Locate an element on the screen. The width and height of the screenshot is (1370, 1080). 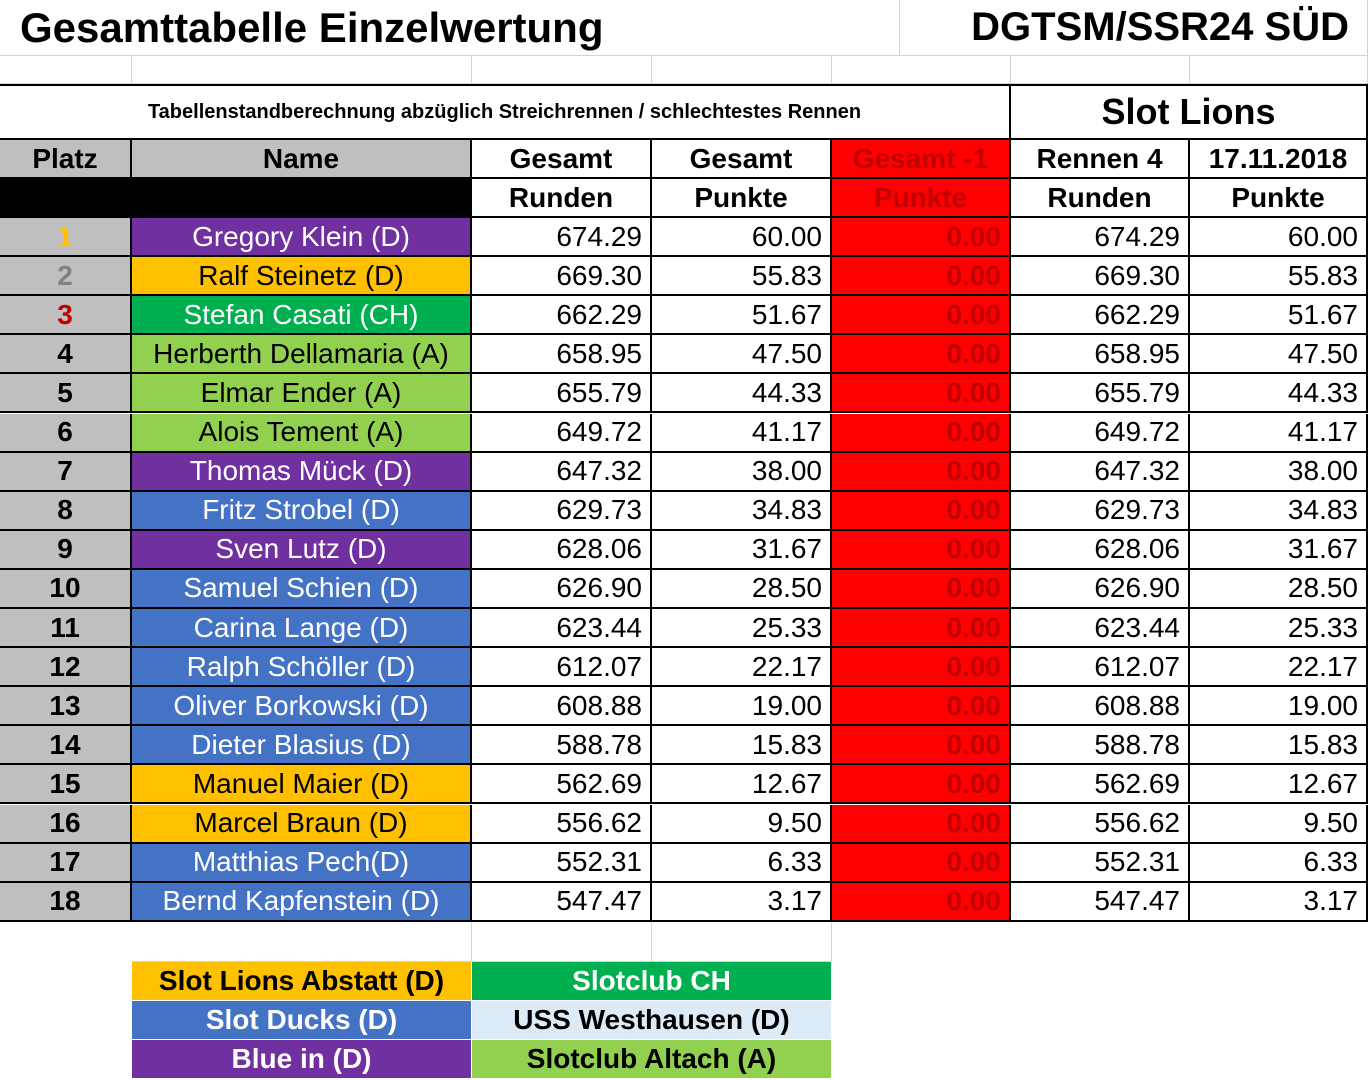
header-4: Gesamt -1 is located at coordinates (921, 159).